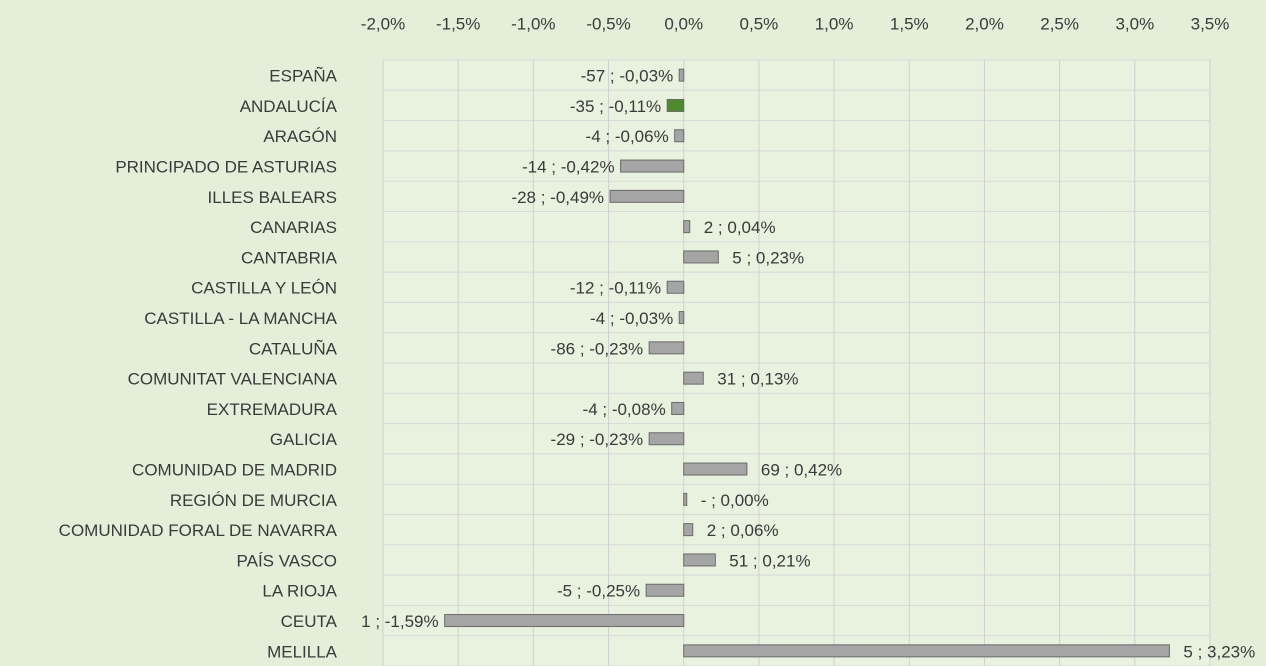 The height and width of the screenshot is (666, 1266). I want to click on x-tick-label: 0,0%, so click(683, 23).